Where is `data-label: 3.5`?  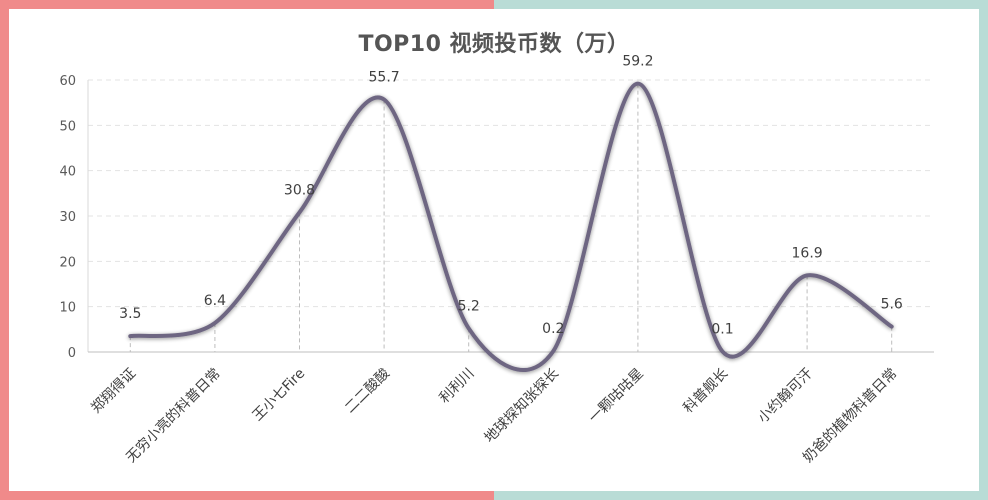 data-label: 3.5 is located at coordinates (130, 314).